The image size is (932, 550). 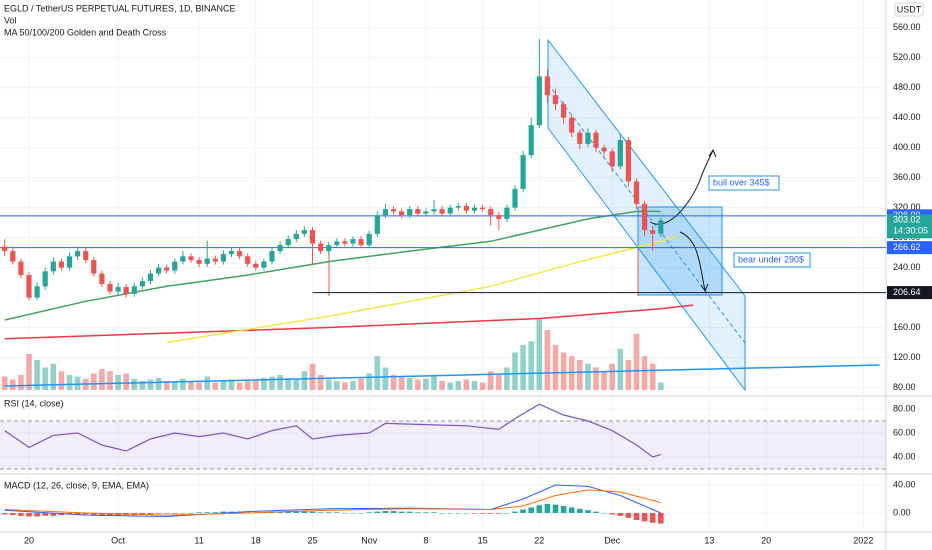 What do you see at coordinates (907, 147) in the screenshot?
I see `y-tick-label: 400.00` at bounding box center [907, 147].